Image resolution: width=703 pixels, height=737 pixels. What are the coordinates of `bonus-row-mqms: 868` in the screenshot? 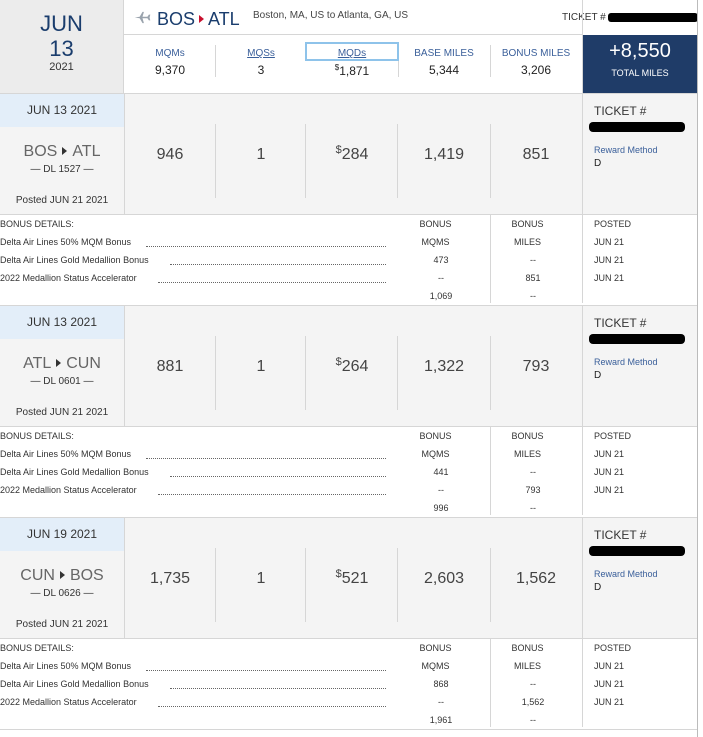 It's located at (441, 684).